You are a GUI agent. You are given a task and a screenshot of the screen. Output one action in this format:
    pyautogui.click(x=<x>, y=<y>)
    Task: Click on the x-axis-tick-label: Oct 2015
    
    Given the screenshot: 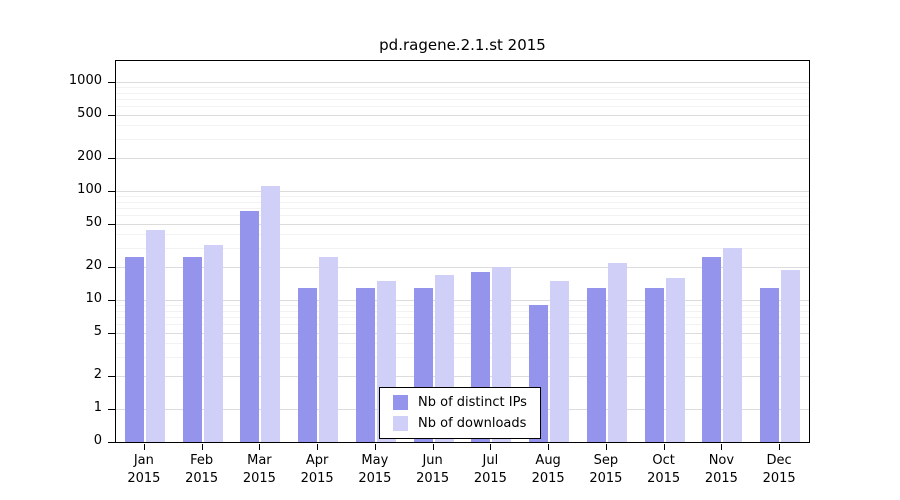 What is the action you would take?
    pyautogui.click(x=664, y=469)
    